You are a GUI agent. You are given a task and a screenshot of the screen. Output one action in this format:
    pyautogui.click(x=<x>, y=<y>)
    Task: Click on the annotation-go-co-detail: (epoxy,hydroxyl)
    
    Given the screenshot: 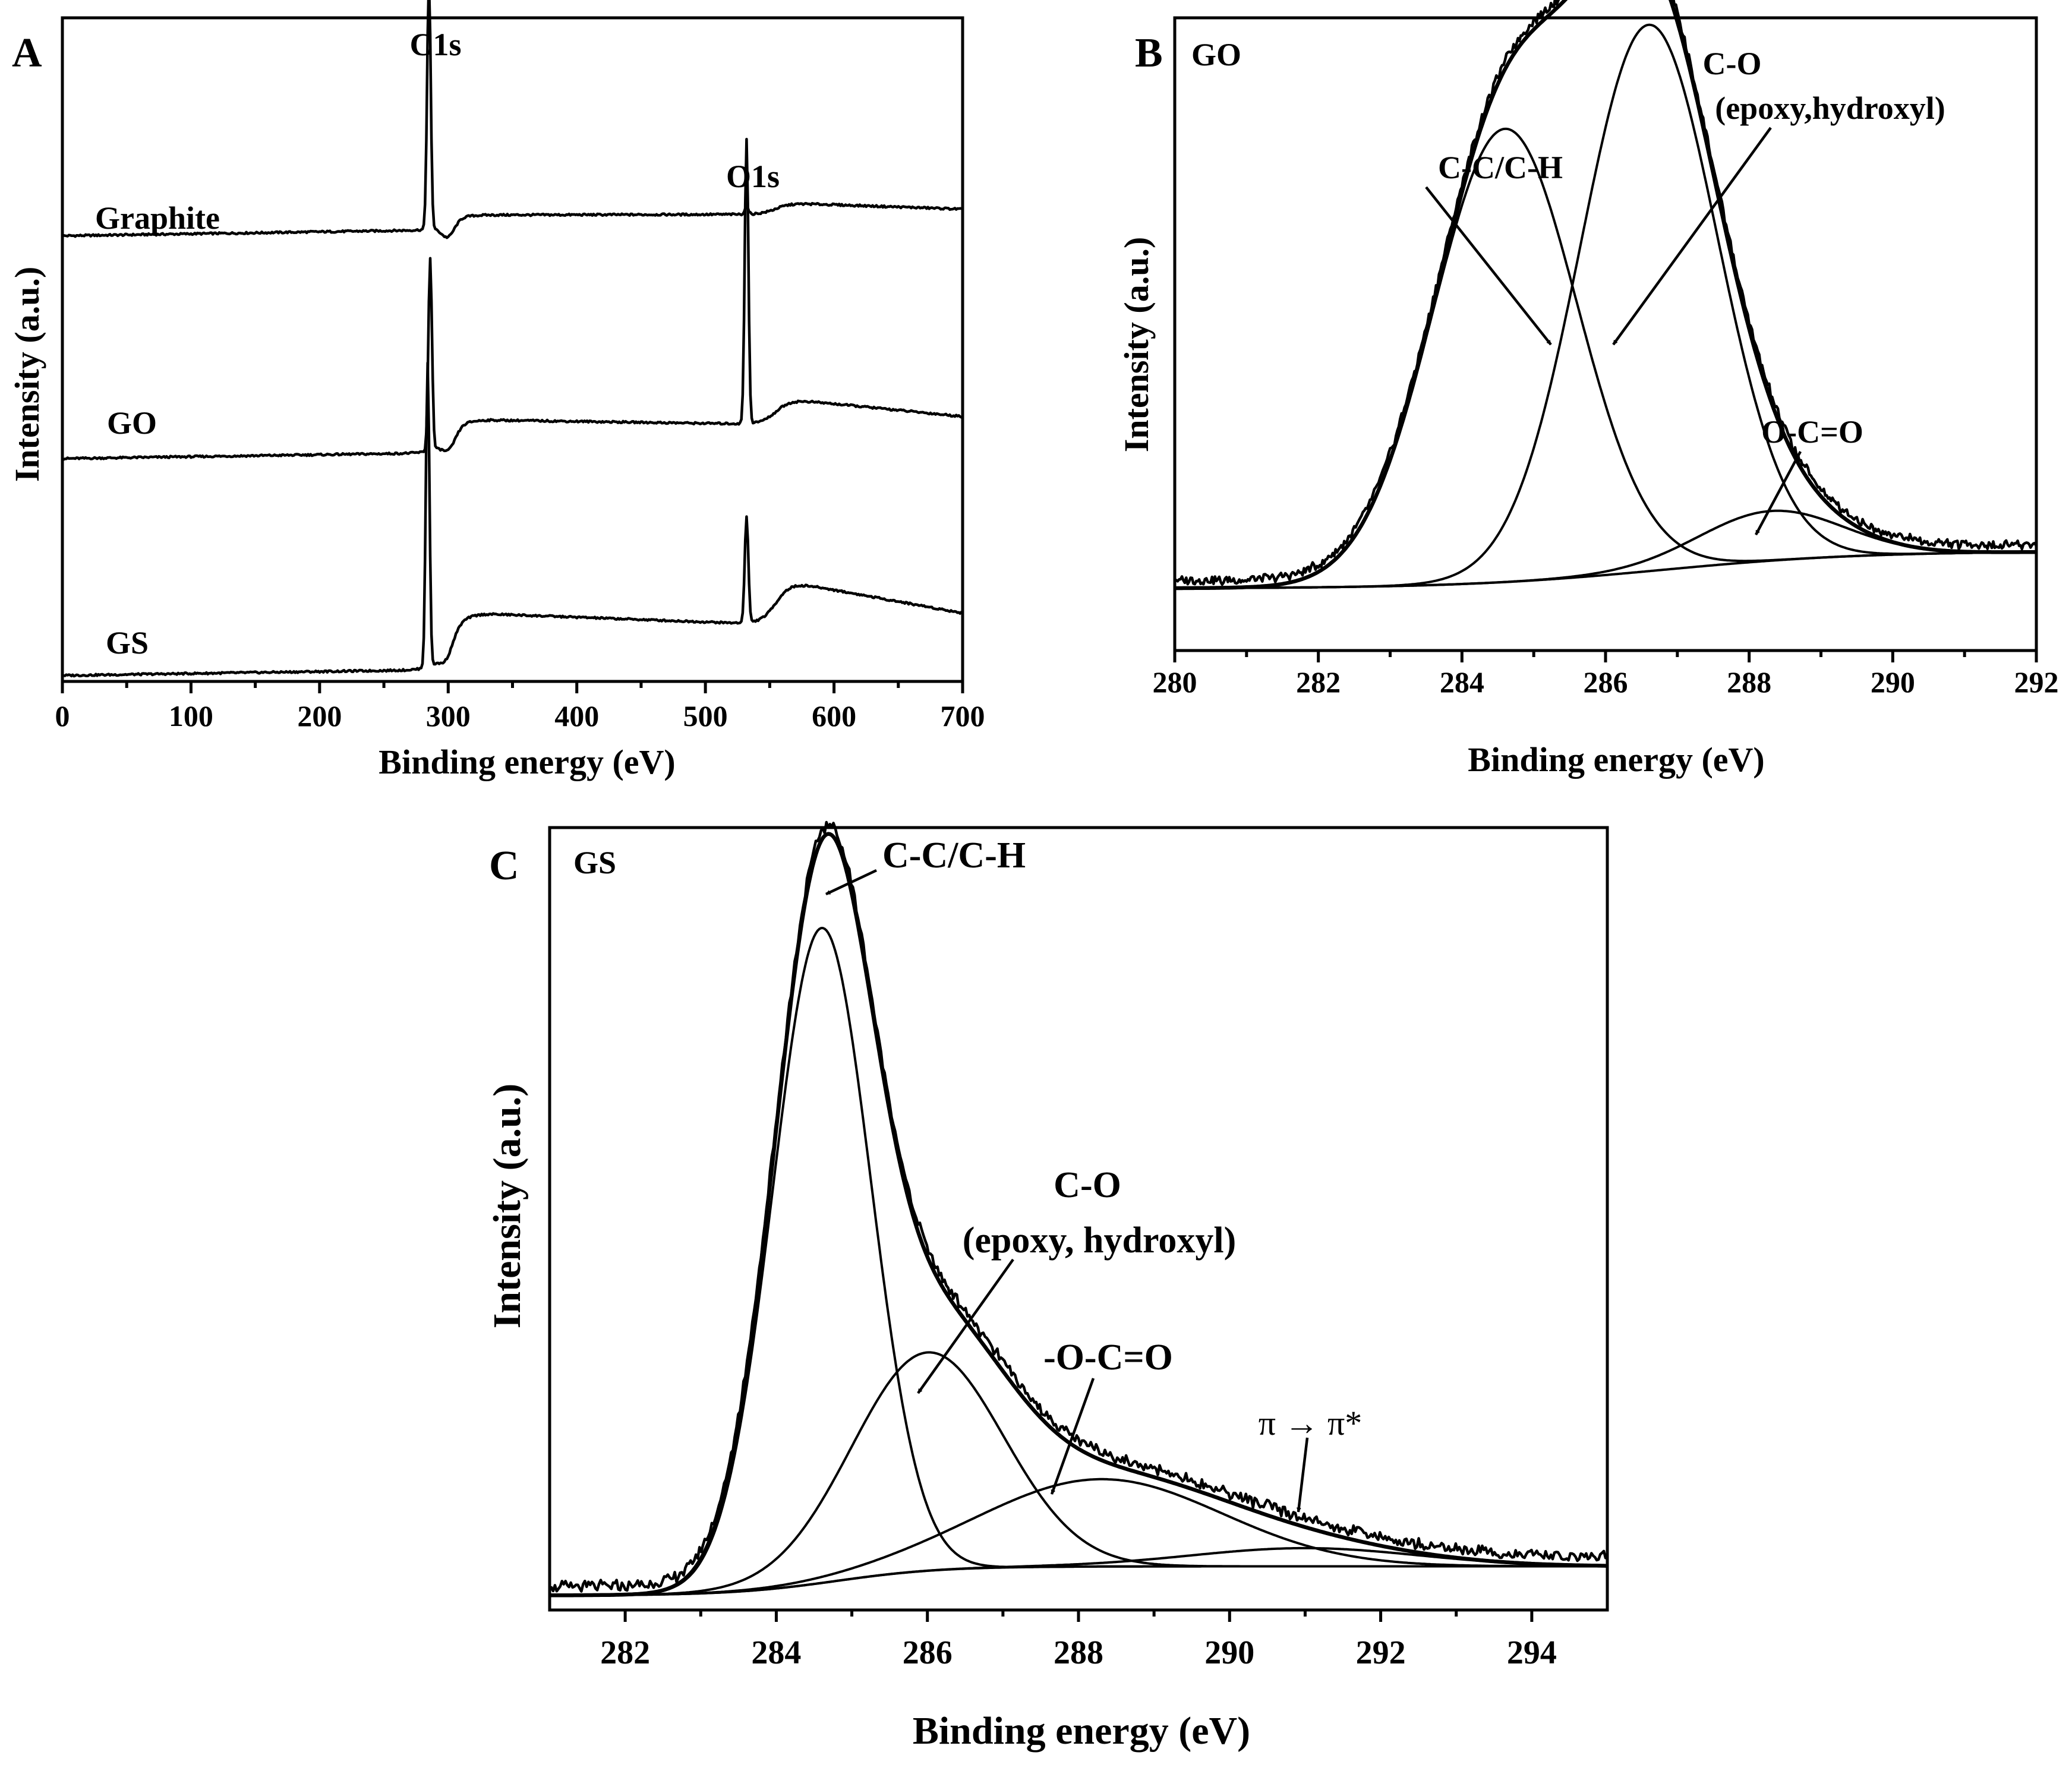 What is the action you would take?
    pyautogui.click(x=1830, y=108)
    